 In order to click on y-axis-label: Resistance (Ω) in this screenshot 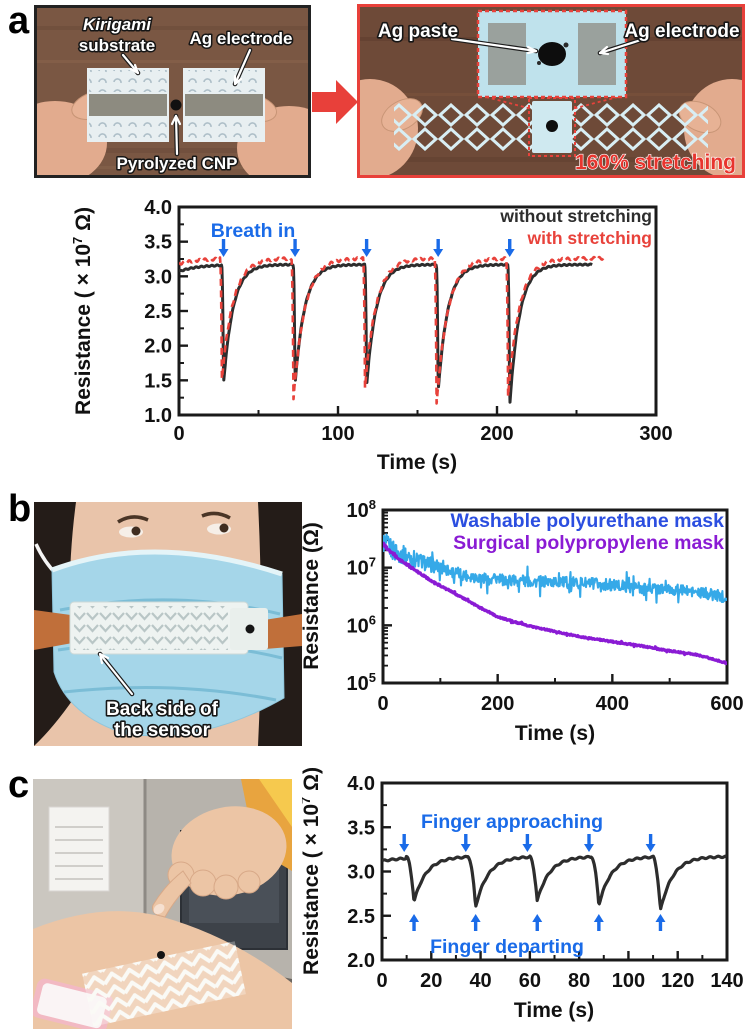, I will do `click(312, 596)`.